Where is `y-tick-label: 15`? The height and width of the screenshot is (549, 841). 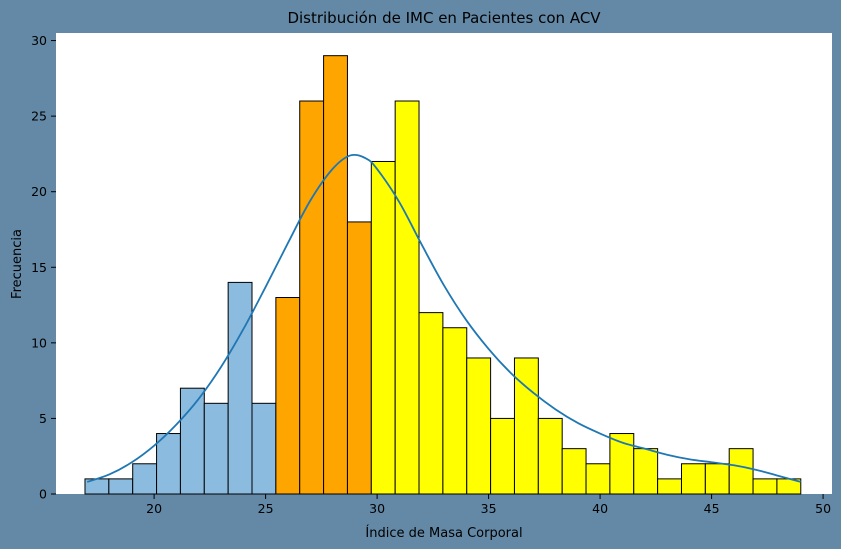
y-tick-label: 15 is located at coordinates (39, 267).